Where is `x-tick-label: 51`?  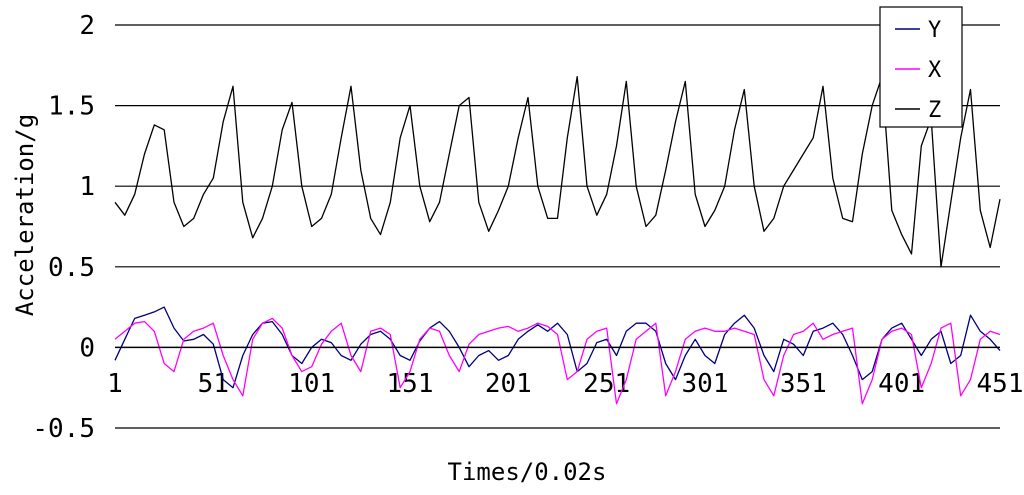
x-tick-label: 51 is located at coordinates (213, 384).